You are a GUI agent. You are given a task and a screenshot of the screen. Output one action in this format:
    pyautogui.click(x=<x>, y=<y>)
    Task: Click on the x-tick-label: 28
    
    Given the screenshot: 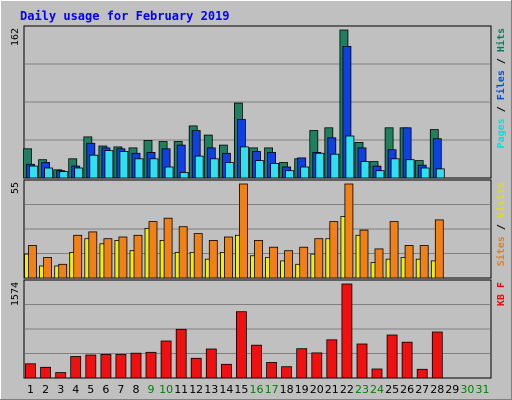 What is the action you would take?
    pyautogui.click(x=437, y=389)
    